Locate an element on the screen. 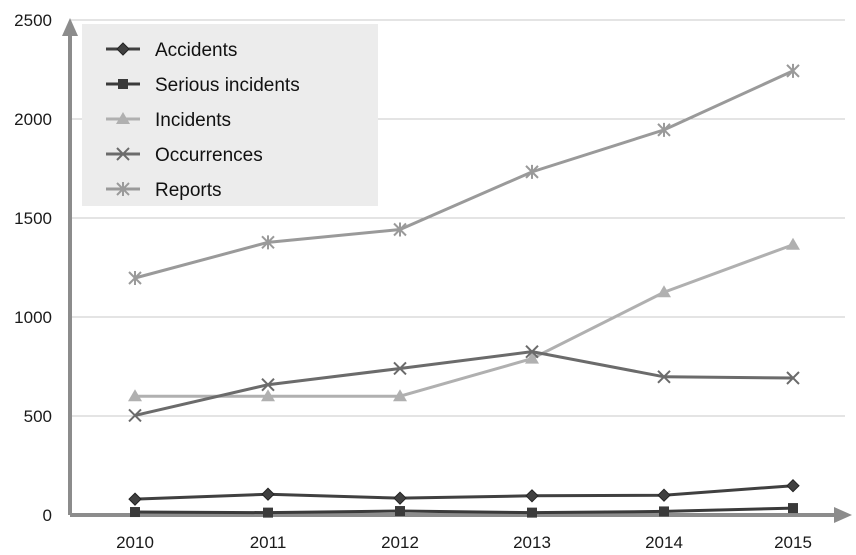 This screenshot has width=856, height=555. series-occurrences is located at coordinates (464, 383).